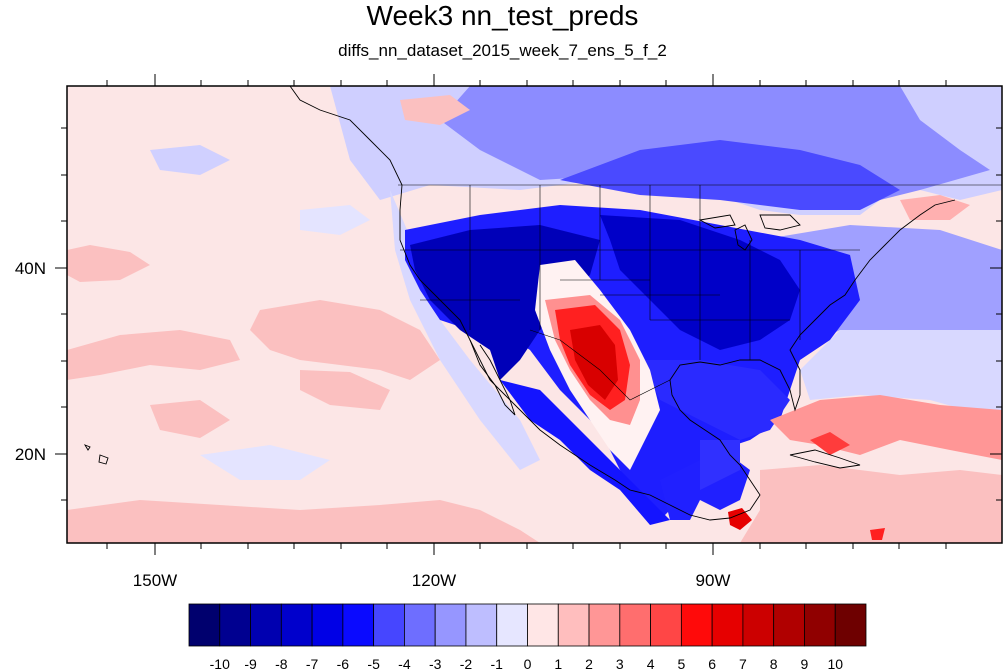  Describe the element at coordinates (250, 664) in the screenshot. I see `colorbar-label: -9` at that location.